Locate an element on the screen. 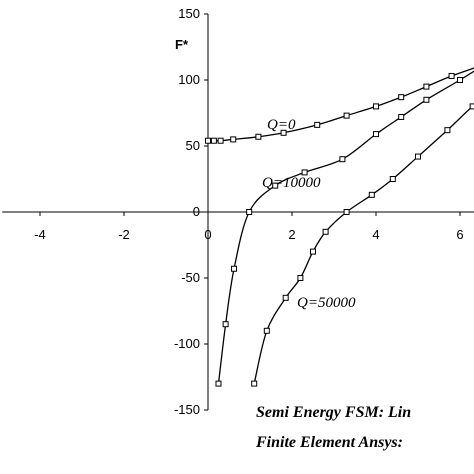 The height and width of the screenshot is (474, 474). x-tick-label: 2 is located at coordinates (291, 234).